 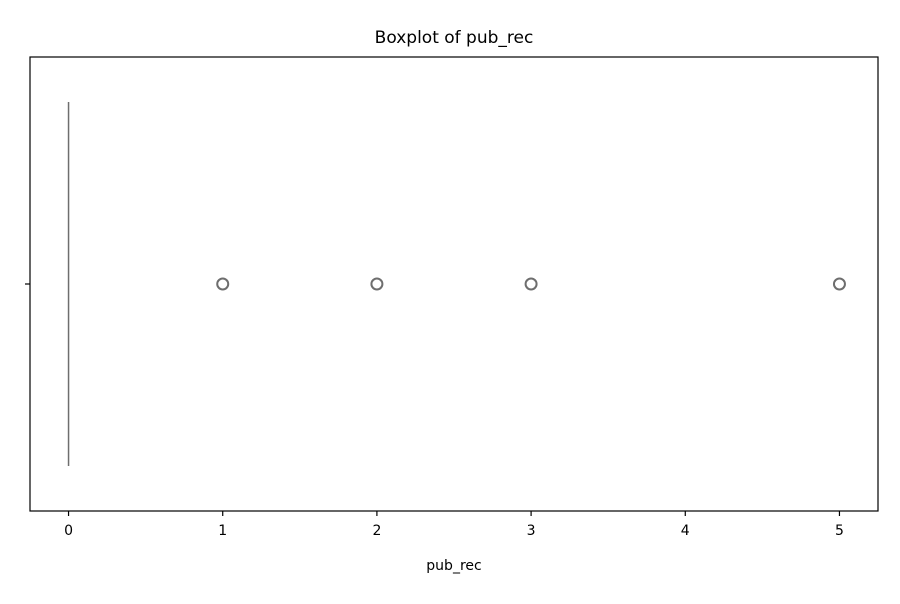 What do you see at coordinates (453, 566) in the screenshot?
I see `x-axis-label: pub_rec` at bounding box center [453, 566].